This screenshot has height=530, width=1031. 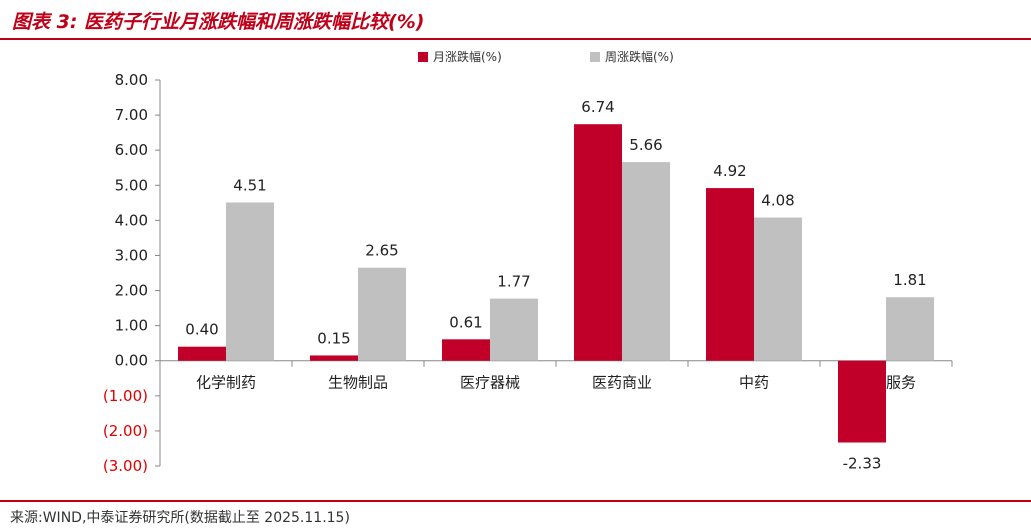 What do you see at coordinates (125, 466) in the screenshot?
I see `y-tick-label: (3.00)` at bounding box center [125, 466].